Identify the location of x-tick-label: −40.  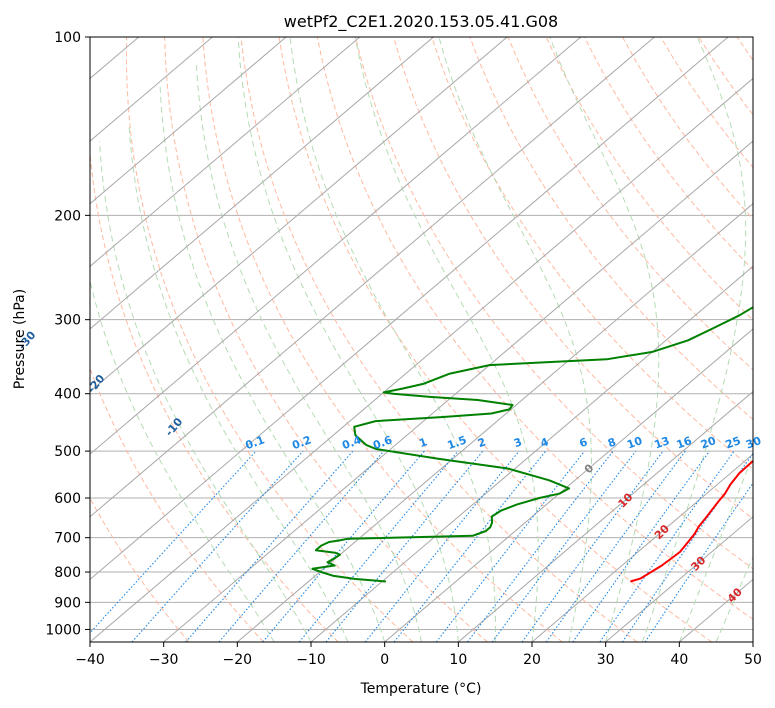
(90, 660).